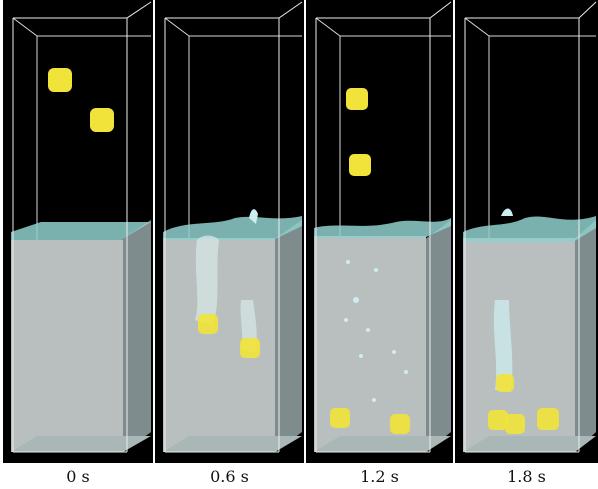 This screenshot has height=489, width=598. I want to click on time-label-0-6s: 0.6 s, so click(229, 476).